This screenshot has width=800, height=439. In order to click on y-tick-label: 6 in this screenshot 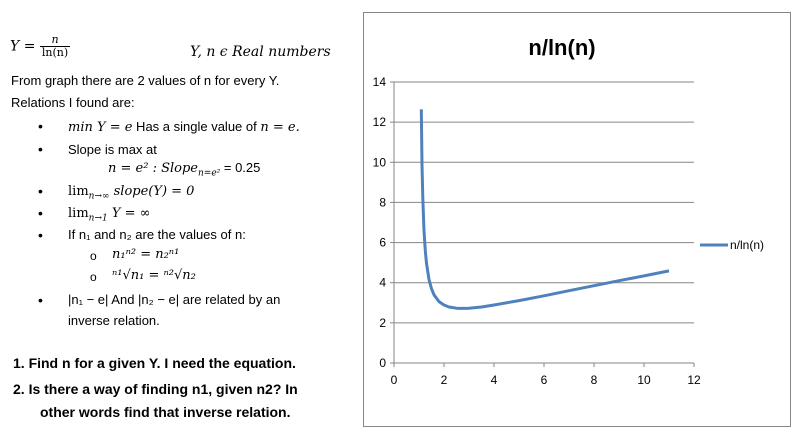, I will do `click(382, 243)`.